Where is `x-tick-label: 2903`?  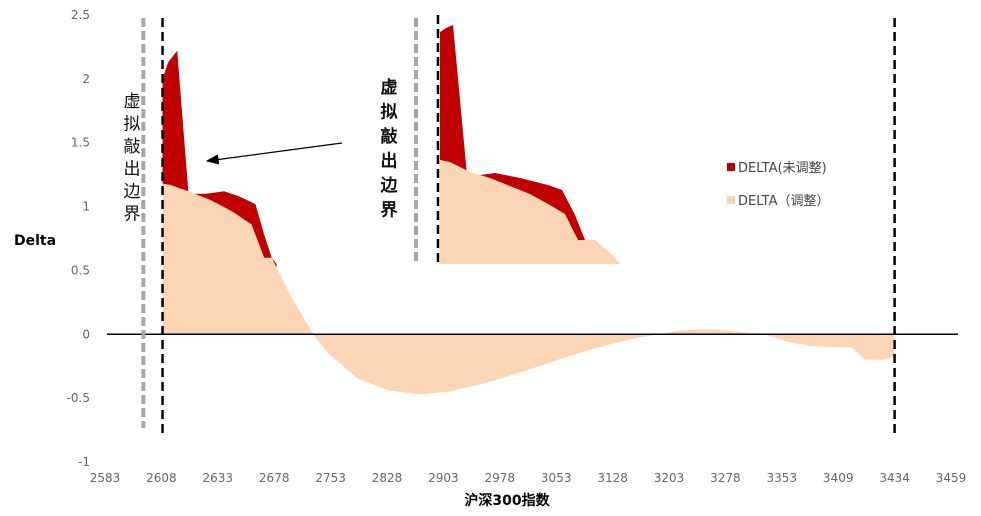
x-tick-label: 2903 is located at coordinates (443, 478).